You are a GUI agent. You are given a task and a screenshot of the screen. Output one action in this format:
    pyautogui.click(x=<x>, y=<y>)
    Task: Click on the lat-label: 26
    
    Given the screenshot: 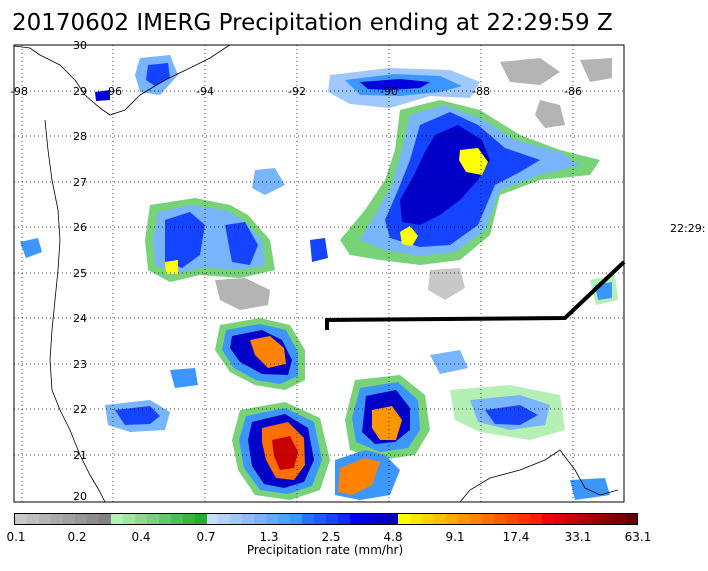 What is the action you would take?
    pyautogui.click(x=80, y=227)
    